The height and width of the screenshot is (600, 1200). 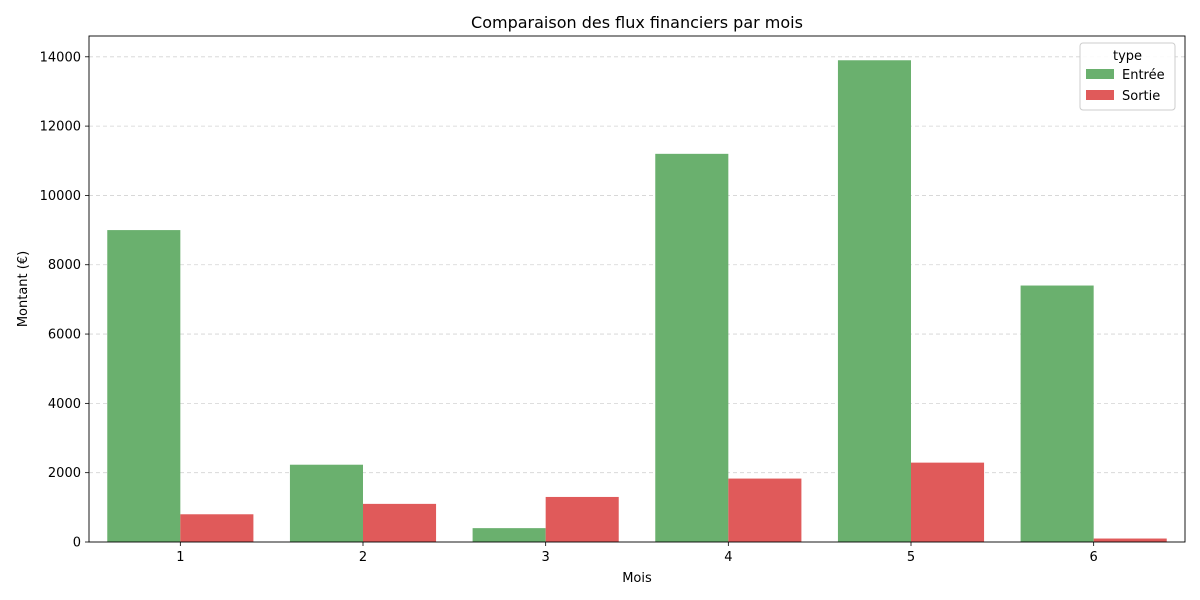 I want to click on legend: type Entrée Sortie, so click(x=1127, y=76).